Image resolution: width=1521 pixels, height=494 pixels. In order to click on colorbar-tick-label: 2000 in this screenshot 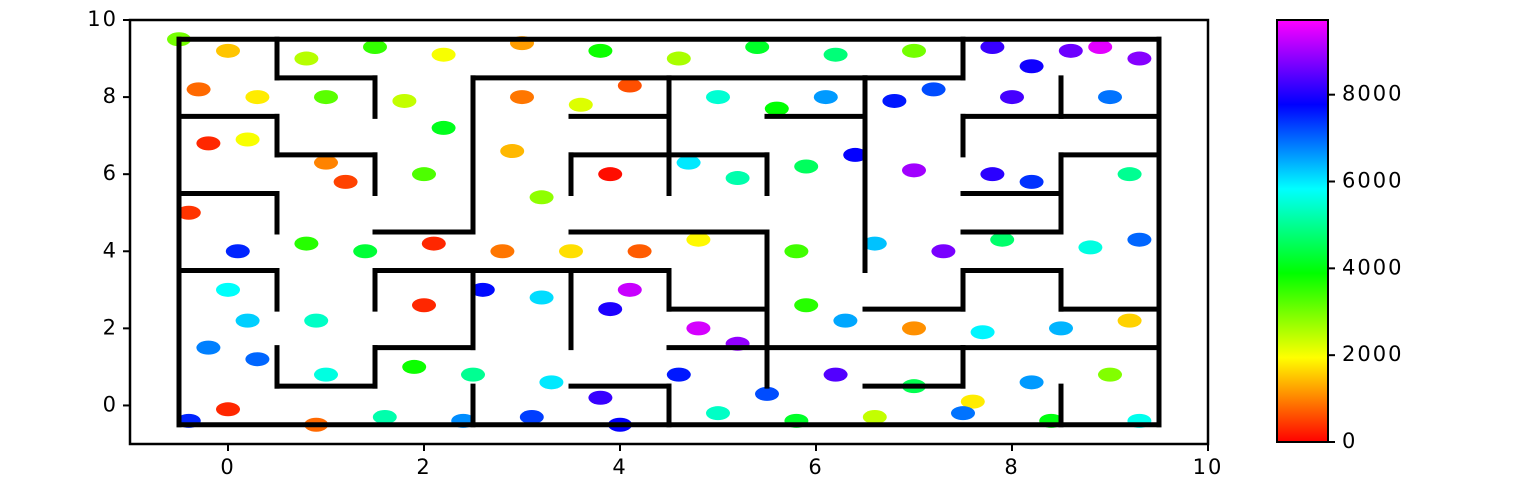, I will do `click(1372, 354)`.